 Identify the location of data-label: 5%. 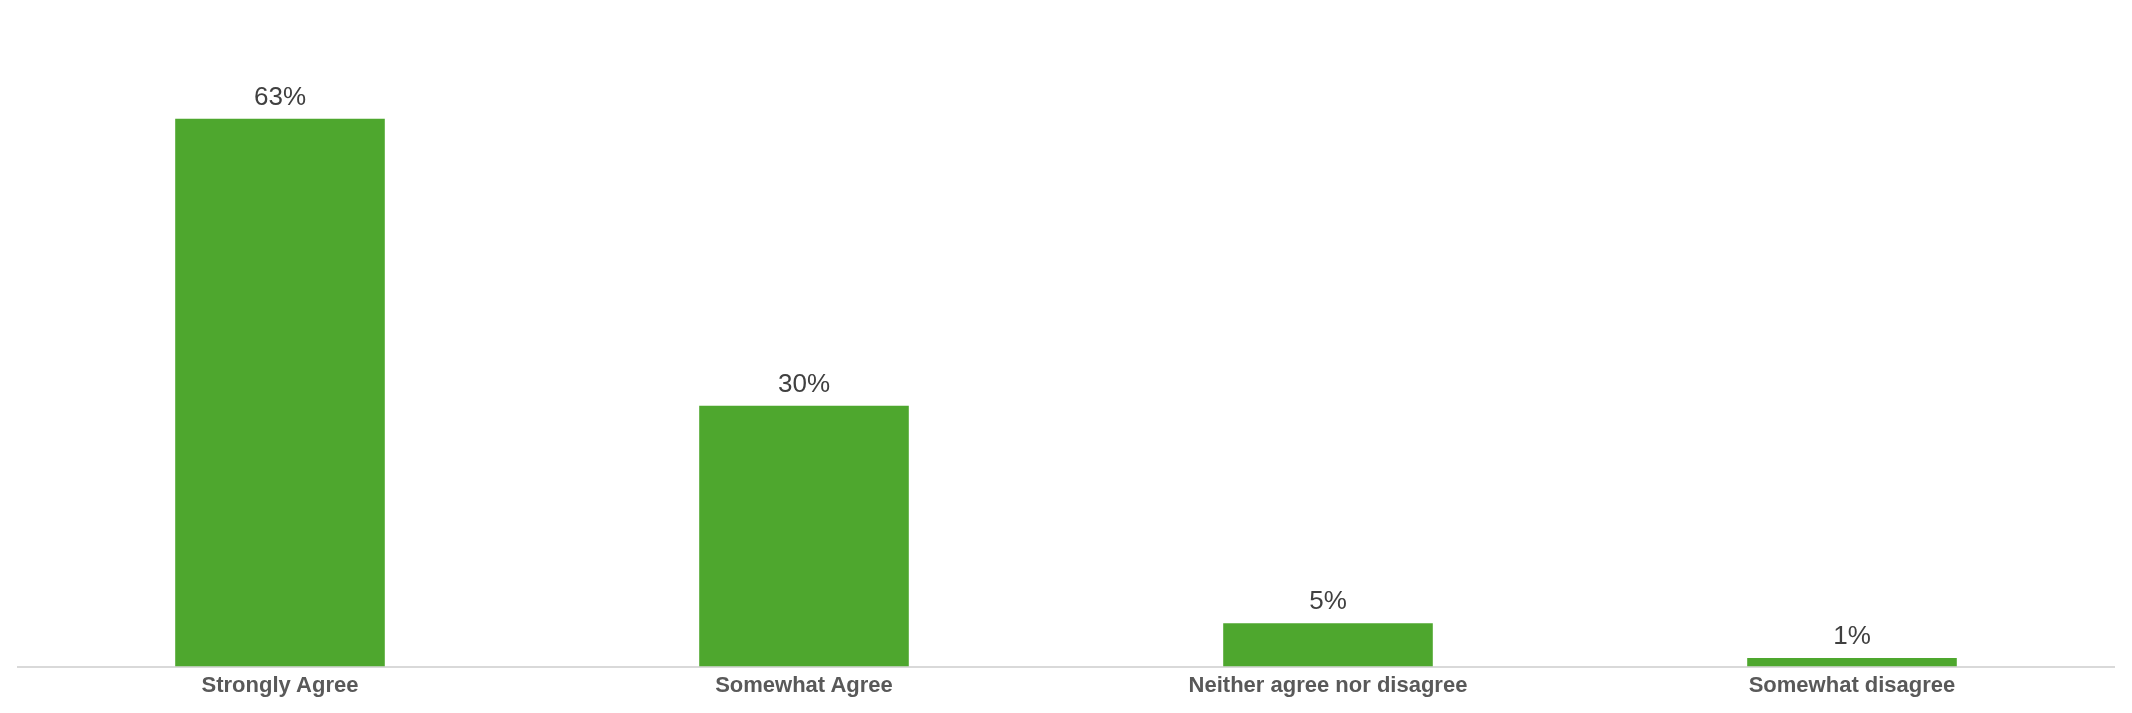
(1328, 600).